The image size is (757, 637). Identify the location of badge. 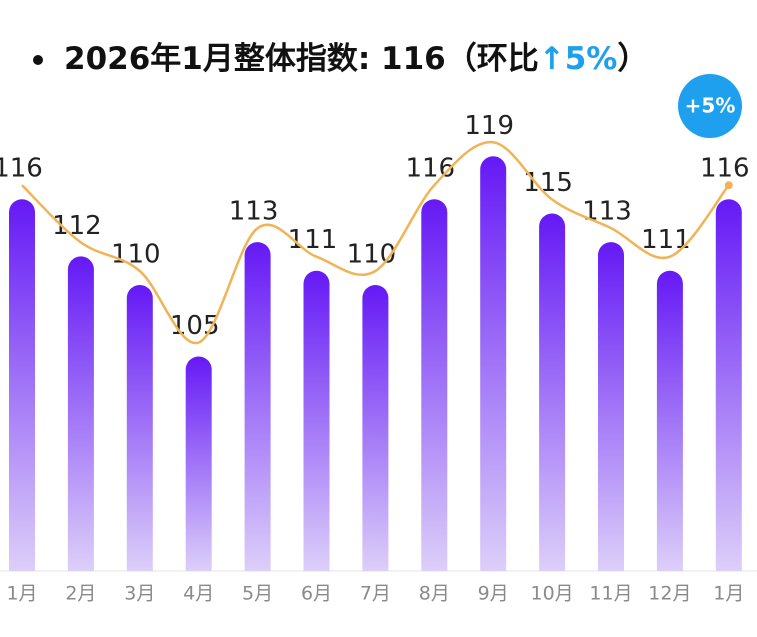
(710, 106).